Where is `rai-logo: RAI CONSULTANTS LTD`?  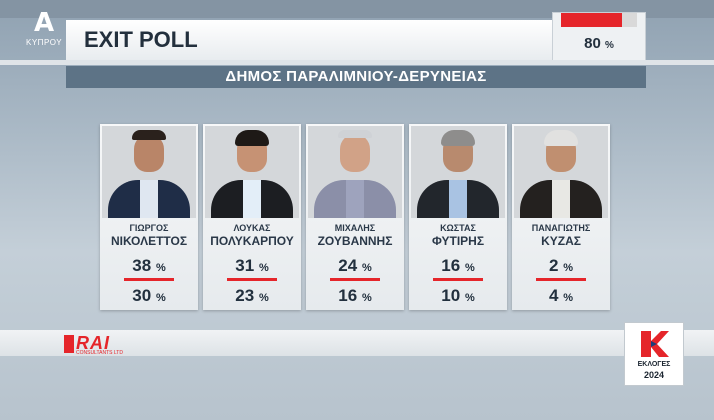
rai-logo: RAI CONSULTANTS LTD is located at coordinates (104, 344).